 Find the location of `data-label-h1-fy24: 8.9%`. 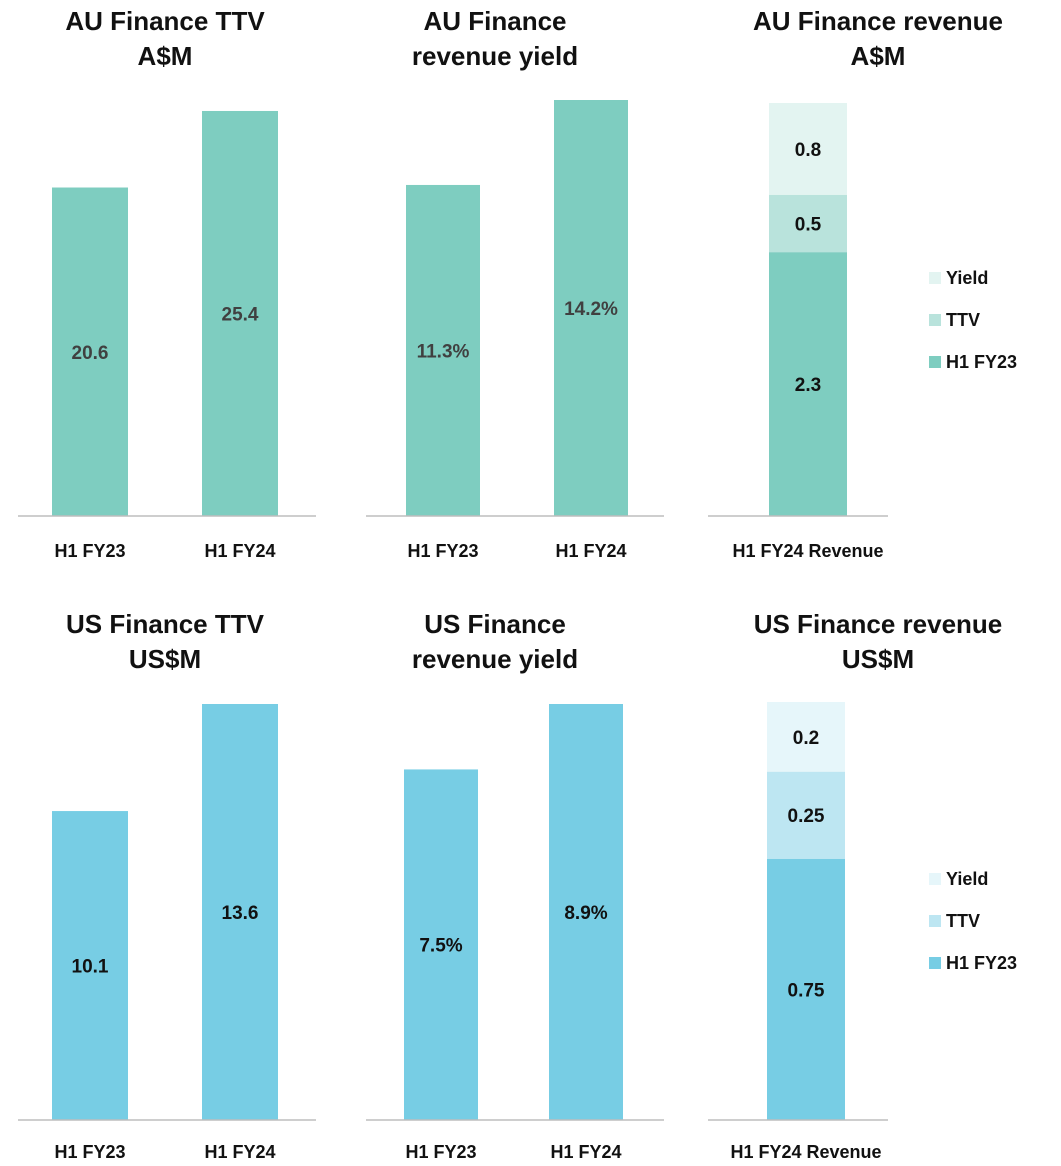

data-label-h1-fy24: 8.9% is located at coordinates (585, 913).